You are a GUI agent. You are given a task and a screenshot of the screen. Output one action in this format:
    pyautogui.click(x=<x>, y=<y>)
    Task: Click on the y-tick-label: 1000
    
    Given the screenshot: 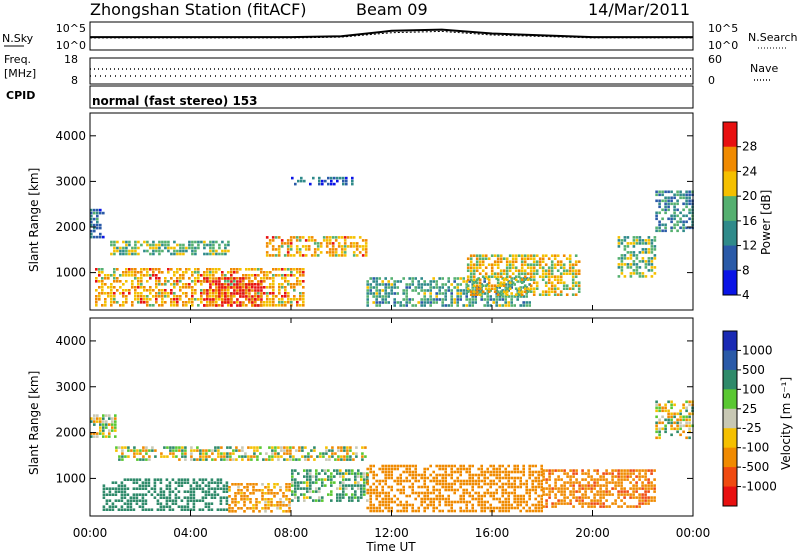 What is the action you would take?
    pyautogui.click(x=70, y=478)
    